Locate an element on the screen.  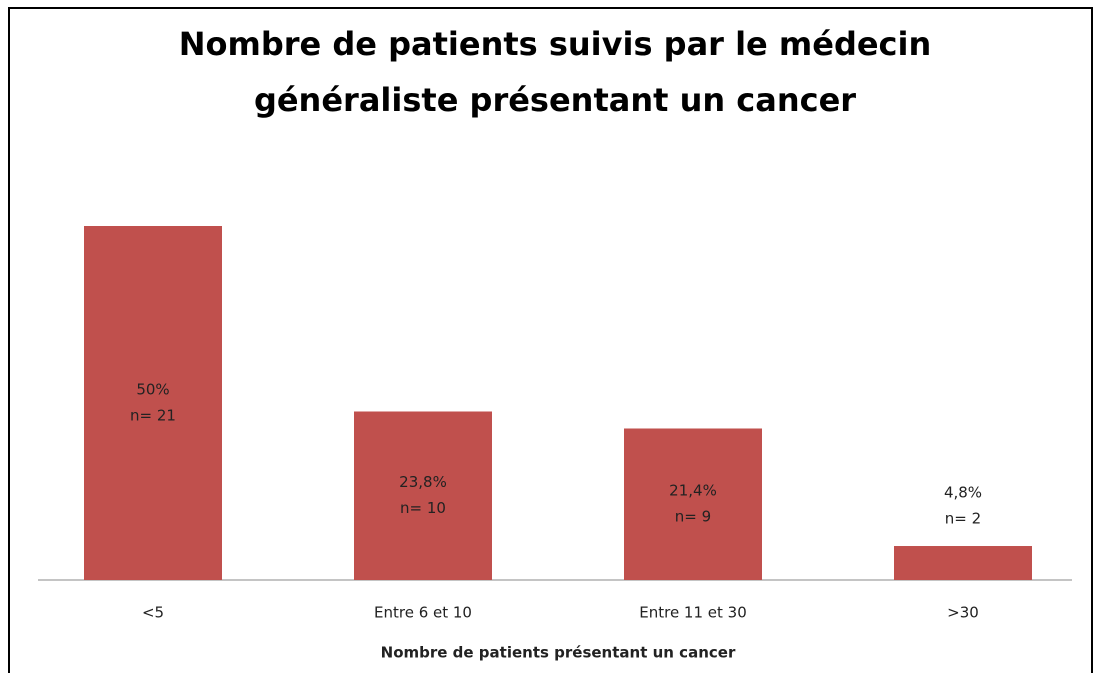
x-tick-label: Entre 6 et 10 is located at coordinates (423, 613).